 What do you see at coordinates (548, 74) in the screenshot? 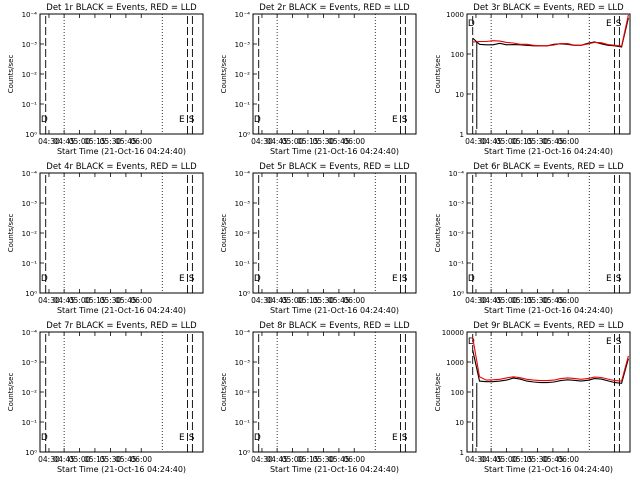
I see `plot-frame` at bounding box center [548, 74].